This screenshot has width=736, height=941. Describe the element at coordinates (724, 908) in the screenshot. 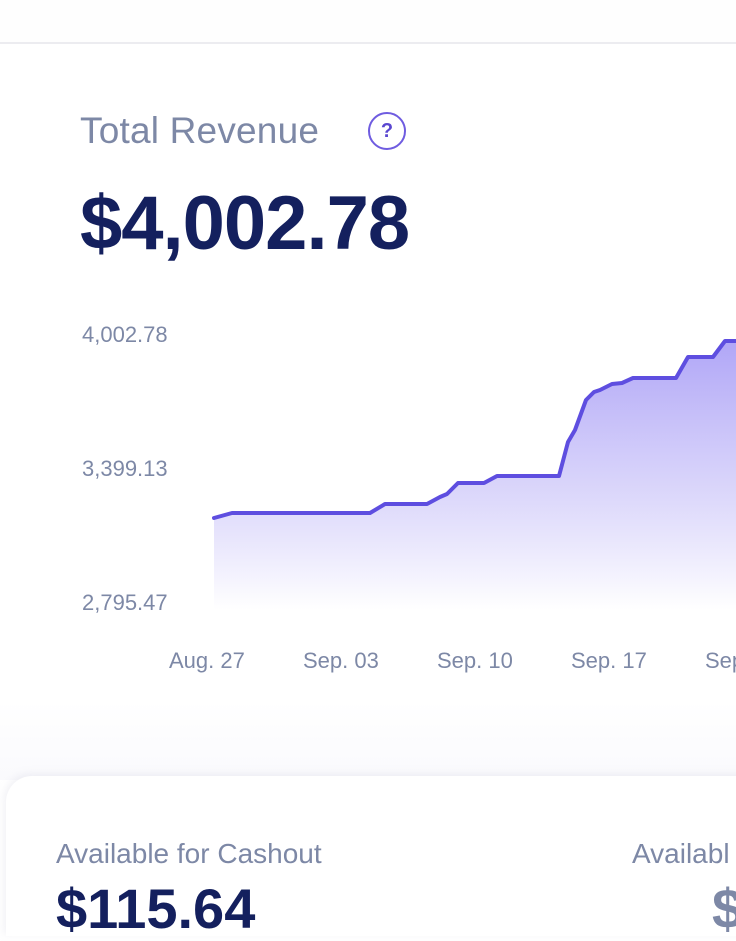

I see `secondary-available-value: $` at that location.